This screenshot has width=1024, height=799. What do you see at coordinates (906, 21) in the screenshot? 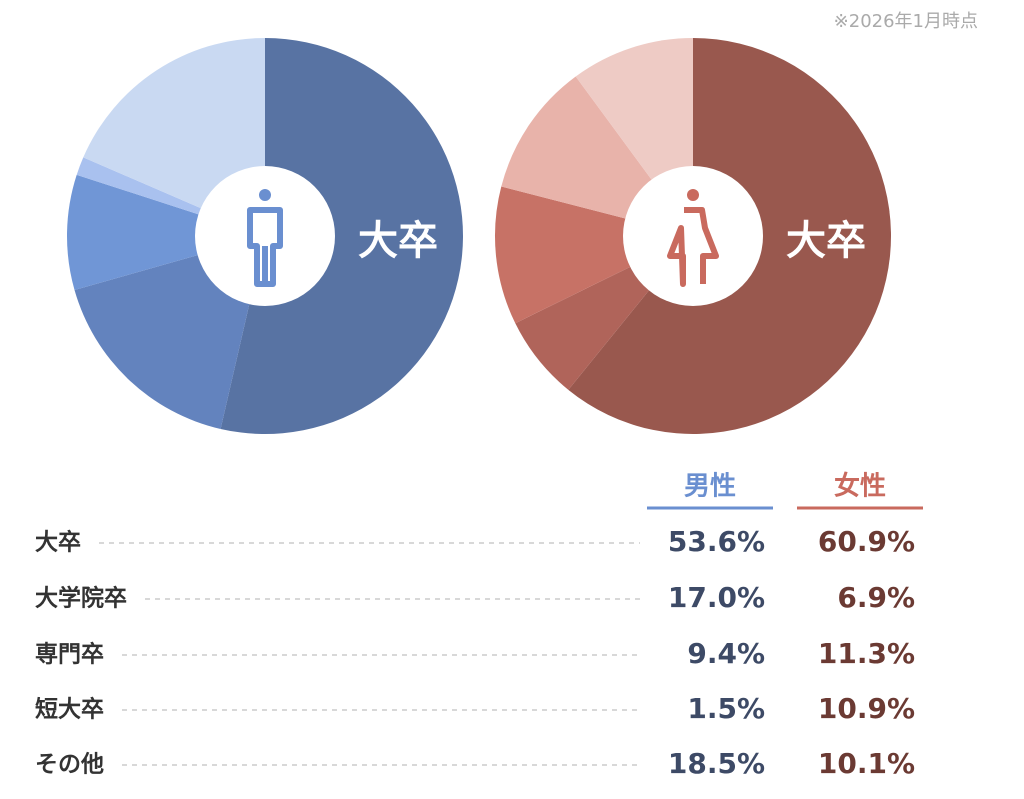
I see `note: ※2026年1月時点` at bounding box center [906, 21].